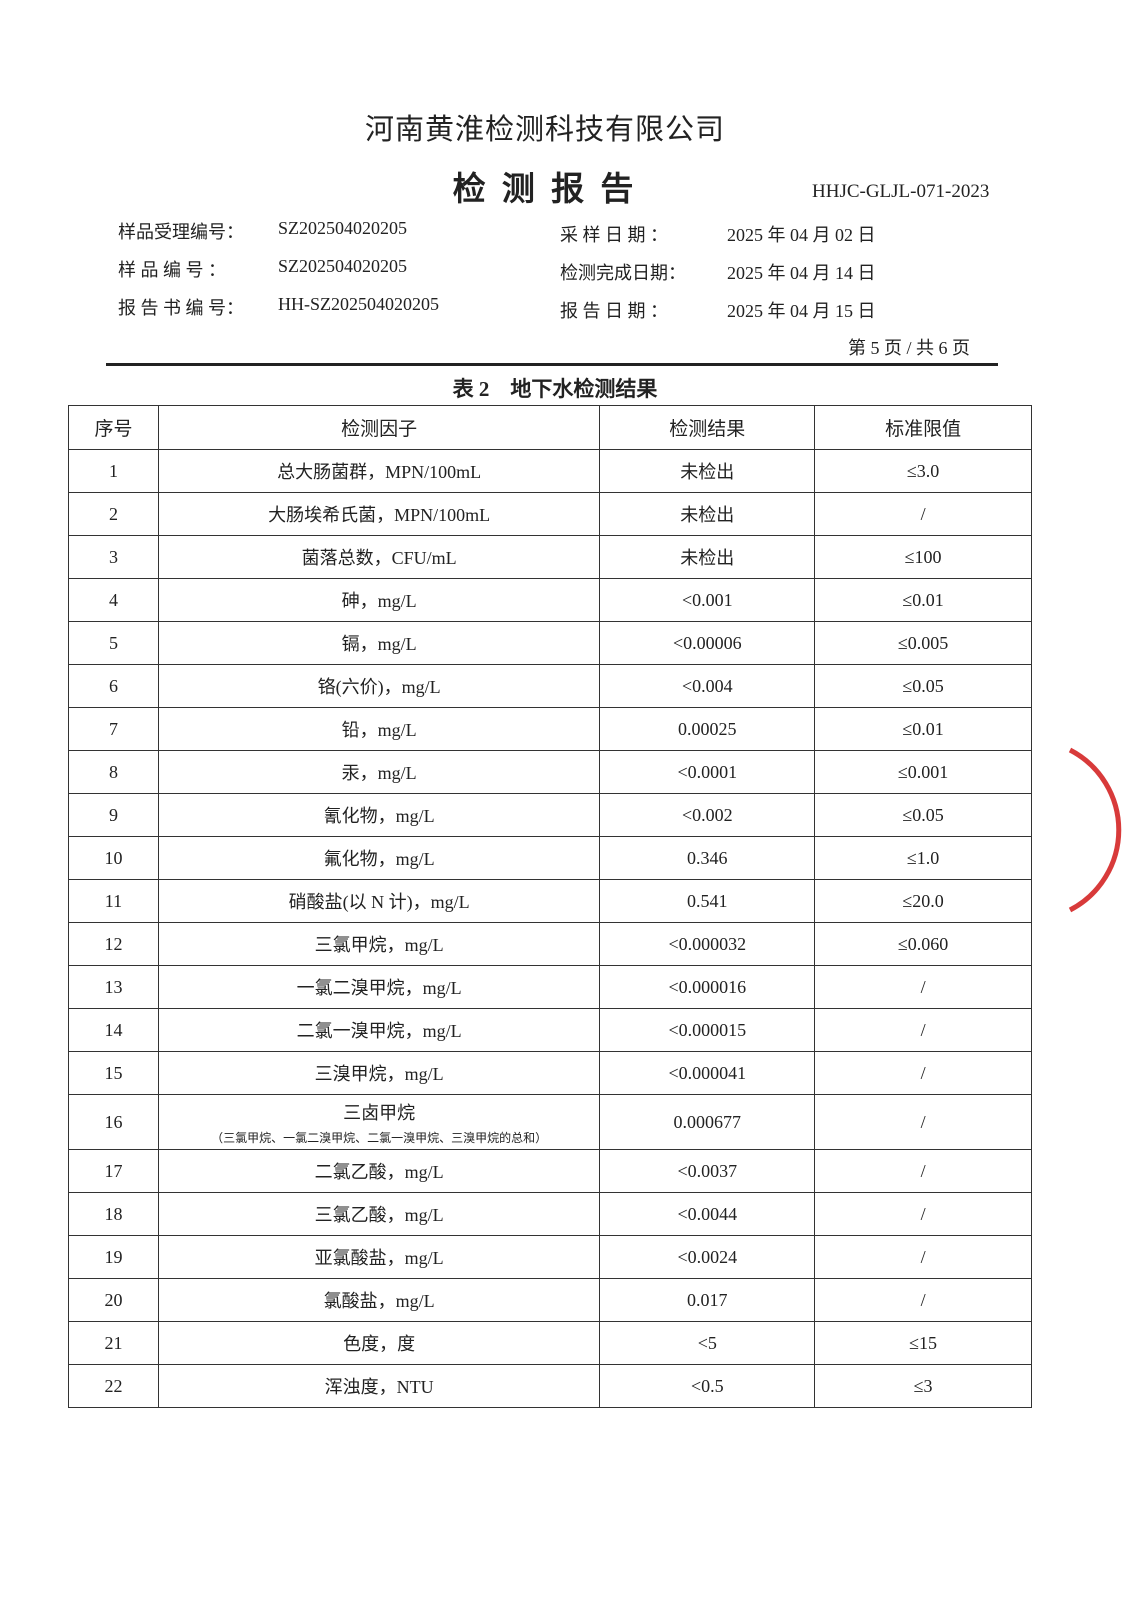  What do you see at coordinates (113, 1073) in the screenshot?
I see `table-cell: 15` at bounding box center [113, 1073].